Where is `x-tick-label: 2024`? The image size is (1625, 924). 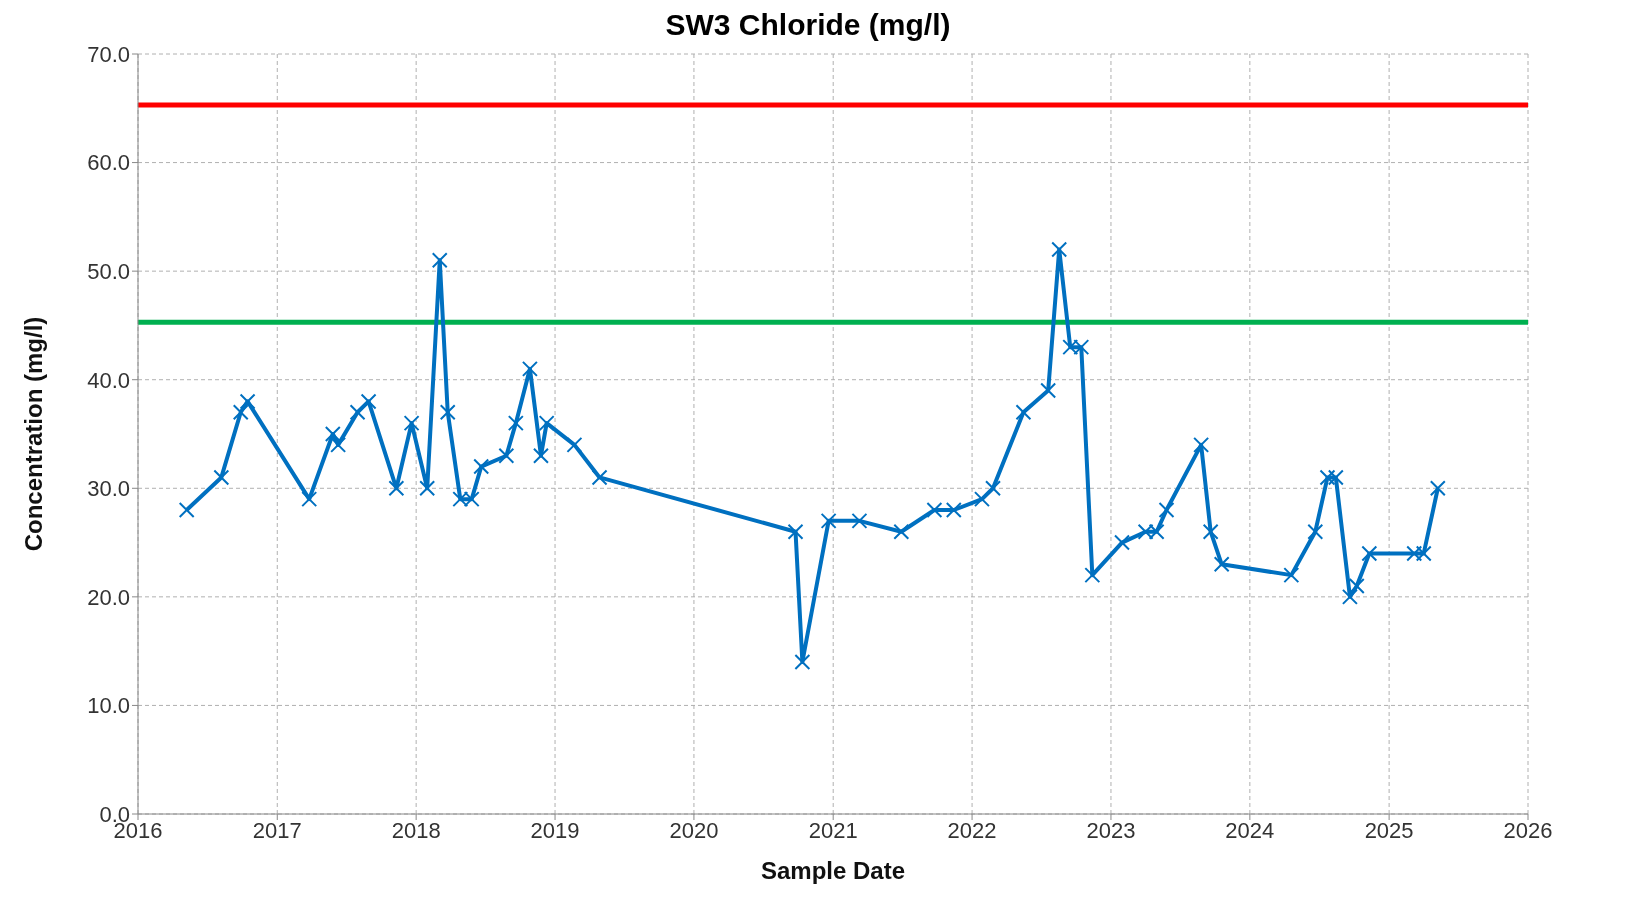
x-tick-label: 2024 is located at coordinates (1250, 830).